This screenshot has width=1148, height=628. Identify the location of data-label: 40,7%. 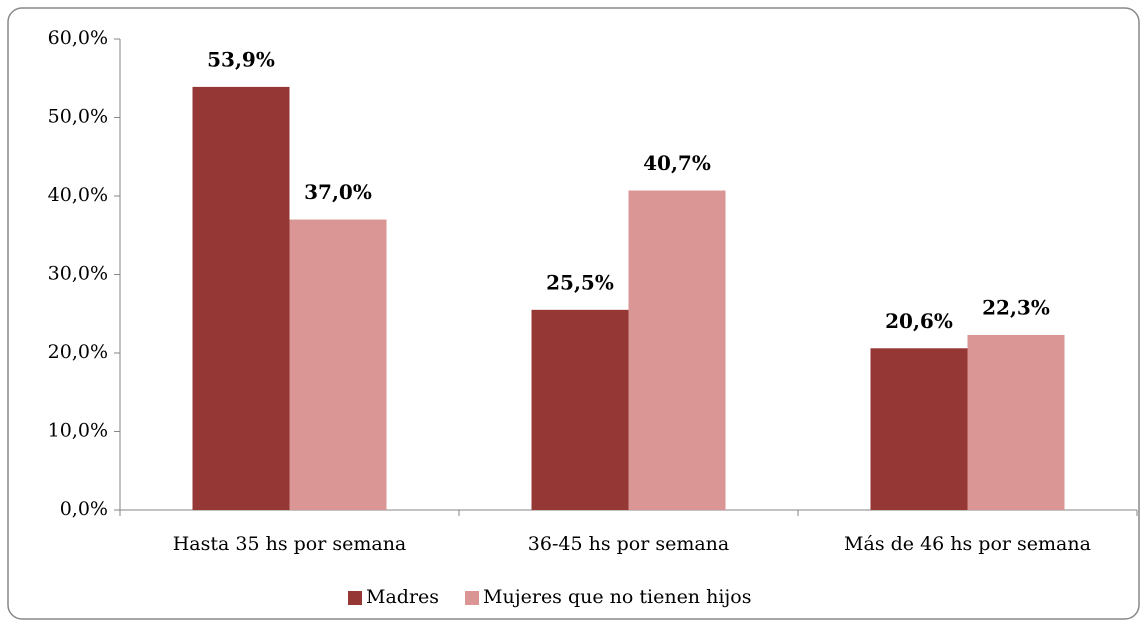
(677, 163).